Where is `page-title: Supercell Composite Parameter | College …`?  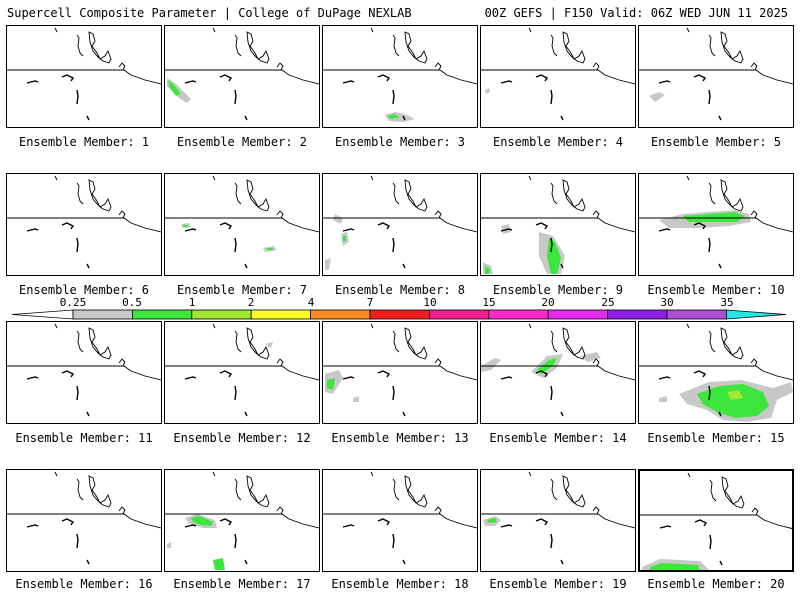
page-title: Supercell Composite Parameter | College … is located at coordinates (209, 13).